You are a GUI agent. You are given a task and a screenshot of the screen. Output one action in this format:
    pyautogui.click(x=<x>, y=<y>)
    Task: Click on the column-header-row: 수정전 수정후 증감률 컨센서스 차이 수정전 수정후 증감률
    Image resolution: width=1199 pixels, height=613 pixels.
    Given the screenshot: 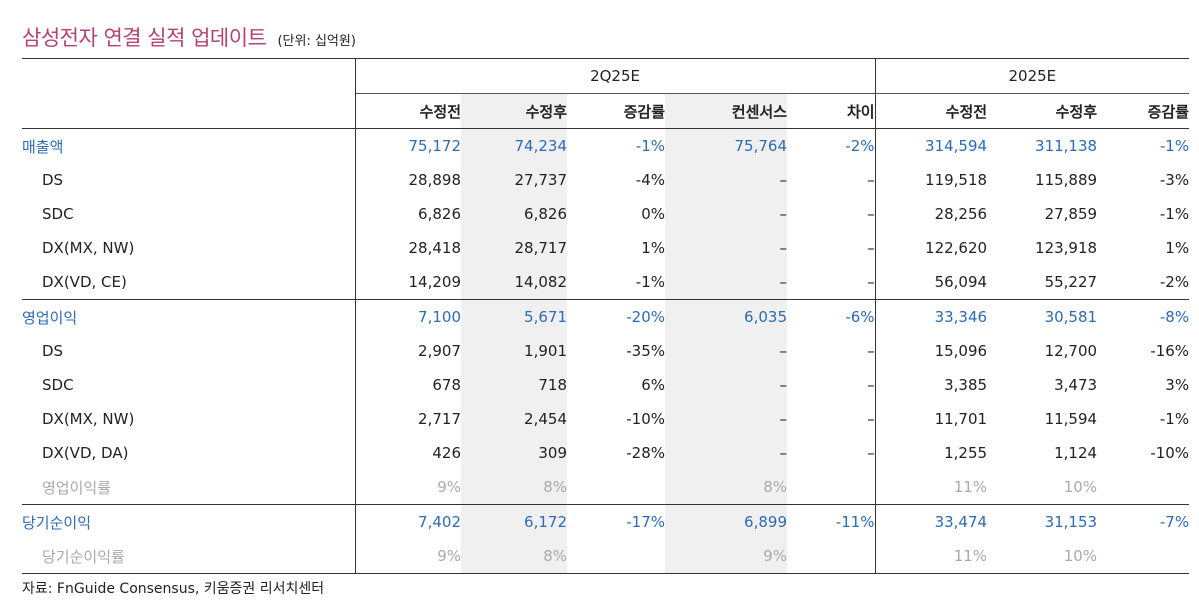 What is the action you would take?
    pyautogui.click(x=606, y=111)
    